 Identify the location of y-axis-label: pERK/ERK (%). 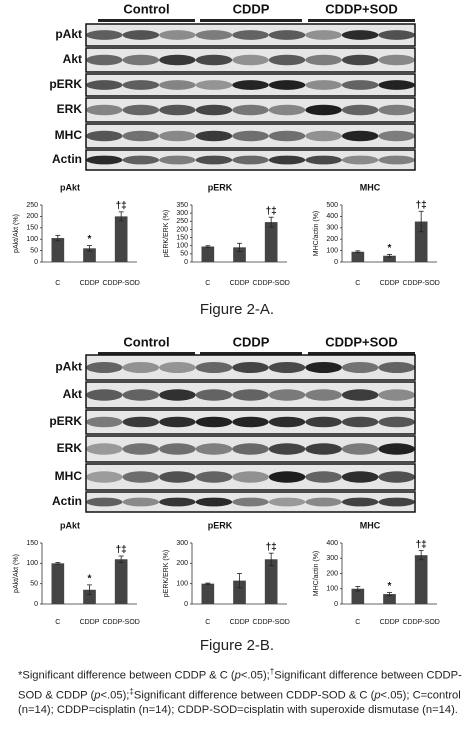
(166, 233).